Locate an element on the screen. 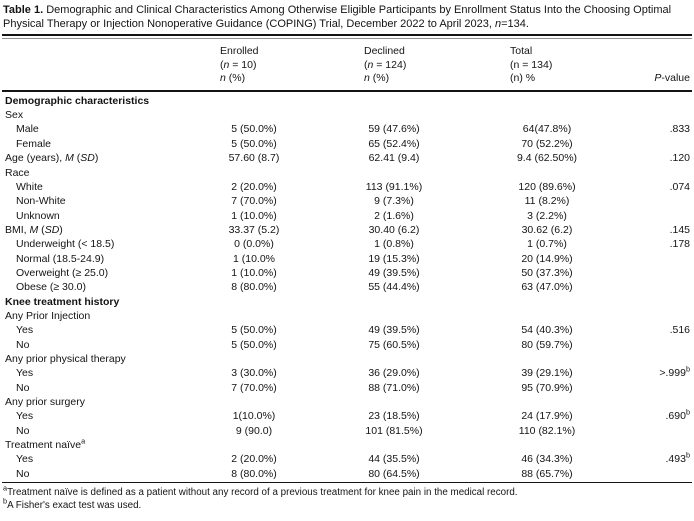 This screenshot has height=521, width=694. cell-enrolled: 1 (10.0%) is located at coordinates (254, 272).